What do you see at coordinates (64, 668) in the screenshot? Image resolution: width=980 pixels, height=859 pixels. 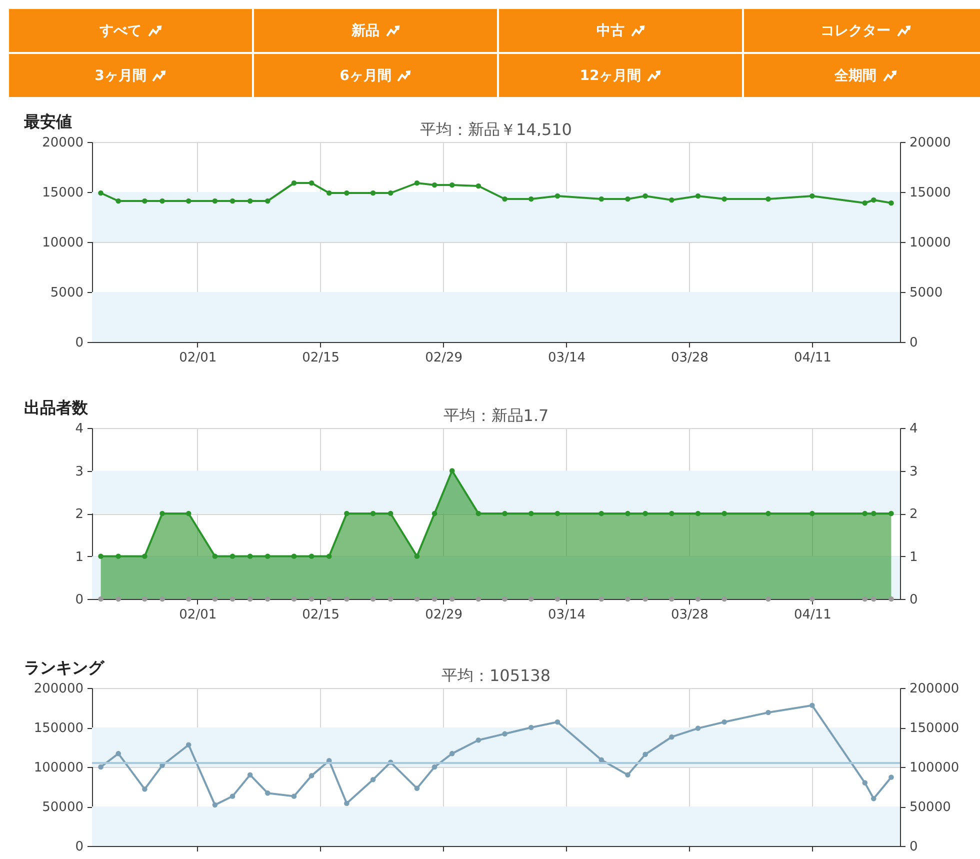 I see `chart-title: ランキング` at bounding box center [64, 668].